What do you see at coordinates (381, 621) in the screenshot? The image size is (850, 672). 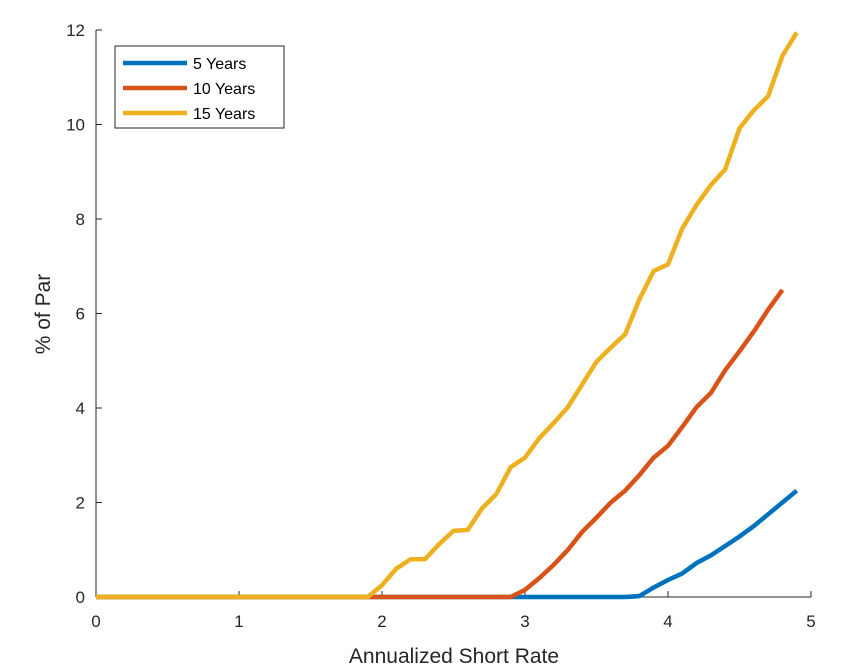 I see `x-tick-label: 2` at bounding box center [381, 621].